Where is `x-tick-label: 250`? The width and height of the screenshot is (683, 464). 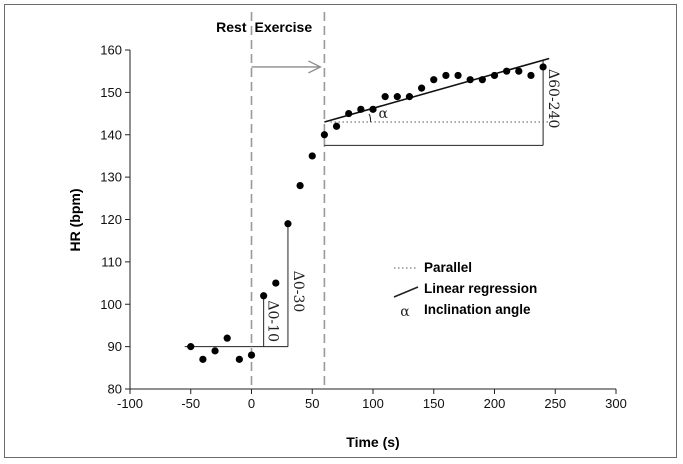
x-tick-label: 250 is located at coordinates (555, 403).